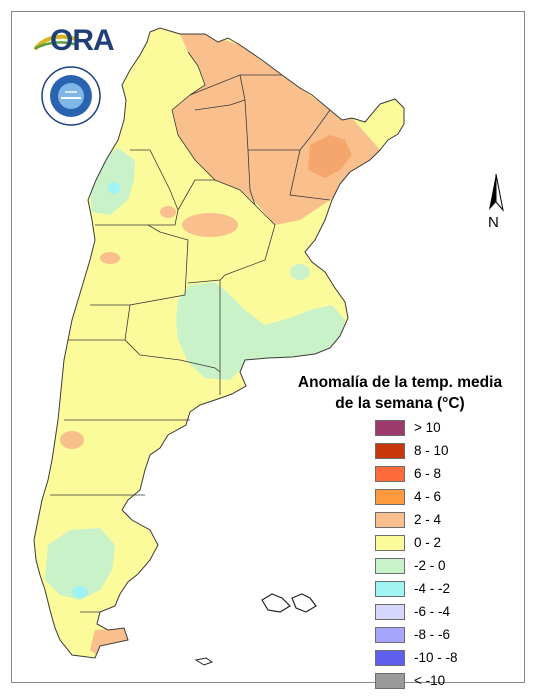 Image resolution: width=538 pixels, height=696 pixels. I want to click on legend-label: 6 - 8, so click(428, 473).